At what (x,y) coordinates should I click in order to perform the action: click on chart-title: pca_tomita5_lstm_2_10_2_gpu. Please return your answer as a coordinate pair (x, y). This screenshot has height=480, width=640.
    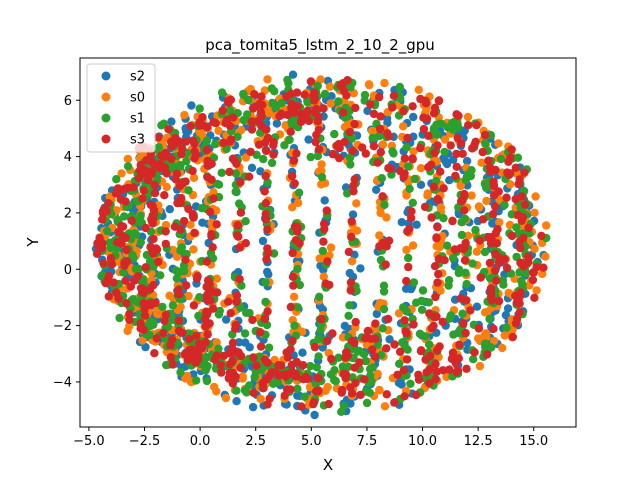
    Looking at the image, I should click on (320, 45).